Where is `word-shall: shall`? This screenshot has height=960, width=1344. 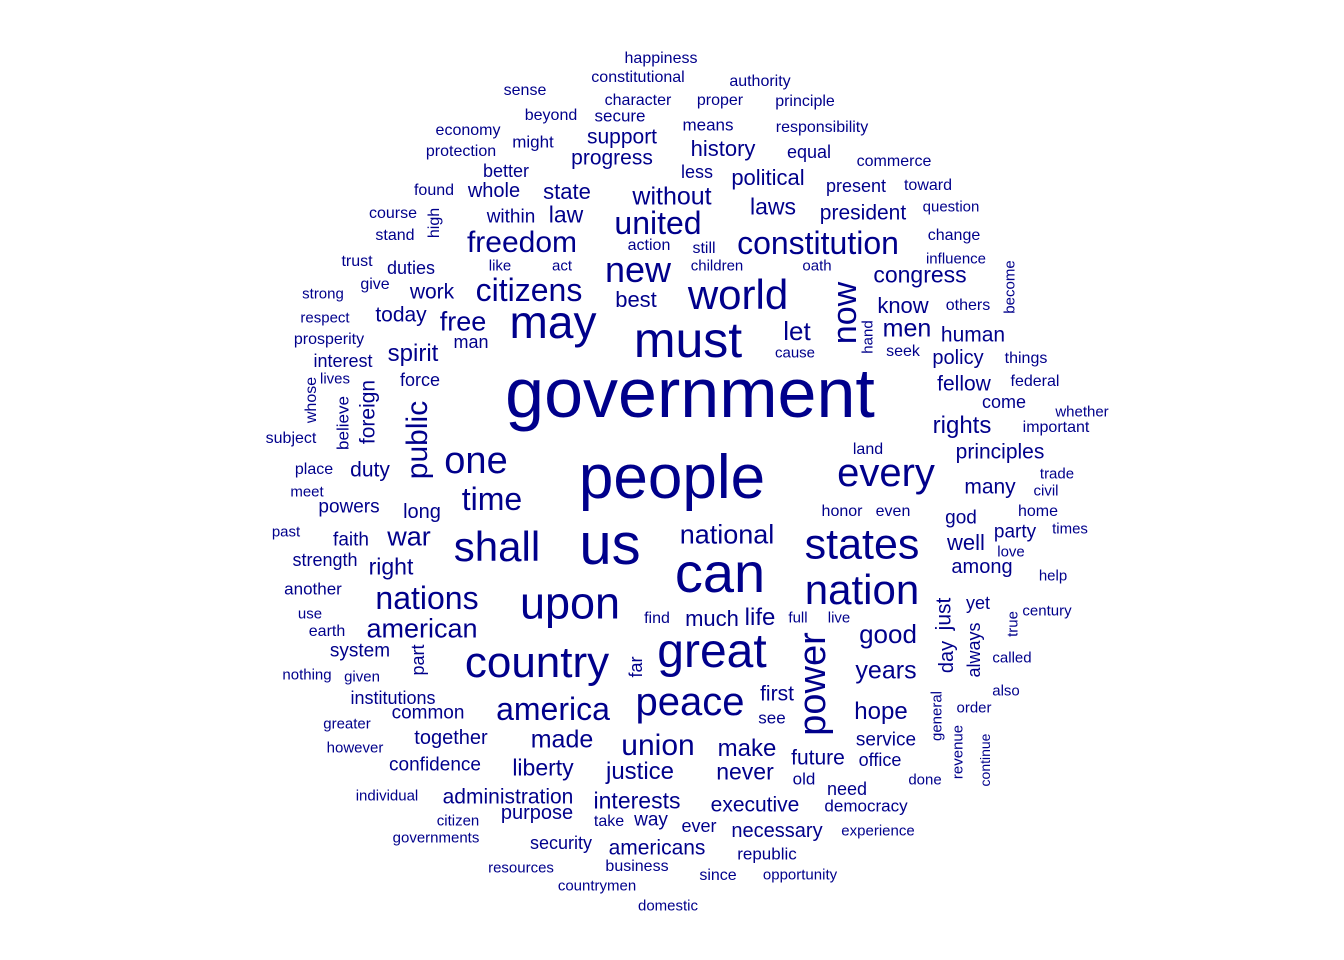 word-shall: shall is located at coordinates (497, 546).